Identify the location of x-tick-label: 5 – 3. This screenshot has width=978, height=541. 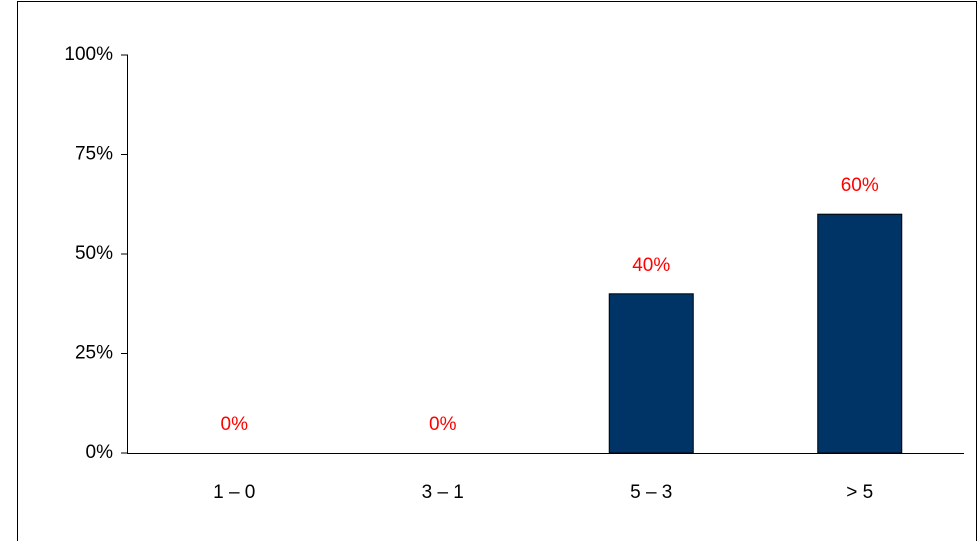
(651, 492).